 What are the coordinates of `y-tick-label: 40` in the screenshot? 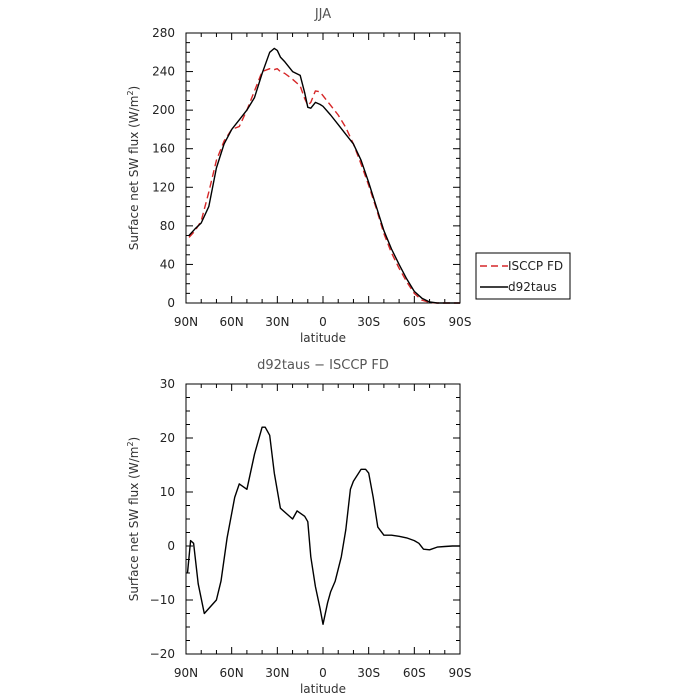 It's located at (167, 264).